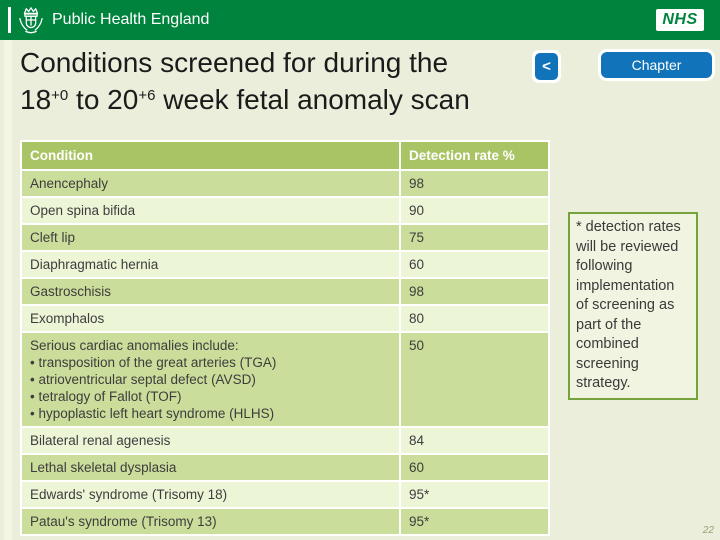 Image resolution: width=720 pixels, height=540 pixels. I want to click on condition-cell: Patau's syndrome (Trisomy 13), so click(210, 521).